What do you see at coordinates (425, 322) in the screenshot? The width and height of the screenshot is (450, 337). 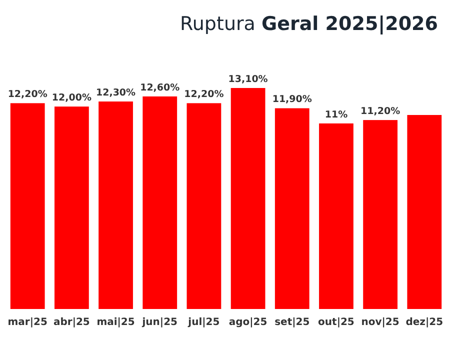 I see `x-tick-label: dez|25` at bounding box center [425, 322].